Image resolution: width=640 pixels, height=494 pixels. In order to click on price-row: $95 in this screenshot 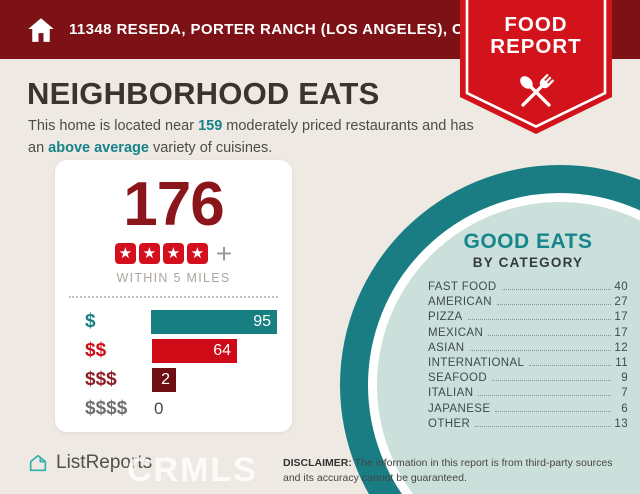, I will do `click(181, 321)`.